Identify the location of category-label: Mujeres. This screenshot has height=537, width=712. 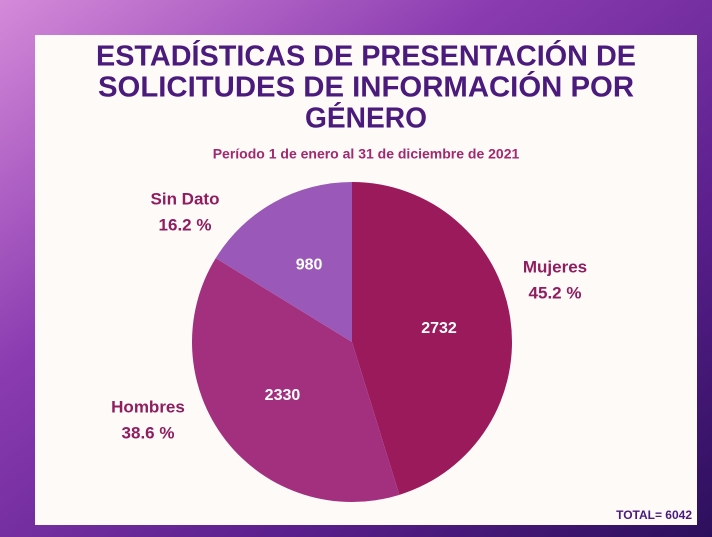
(555, 266).